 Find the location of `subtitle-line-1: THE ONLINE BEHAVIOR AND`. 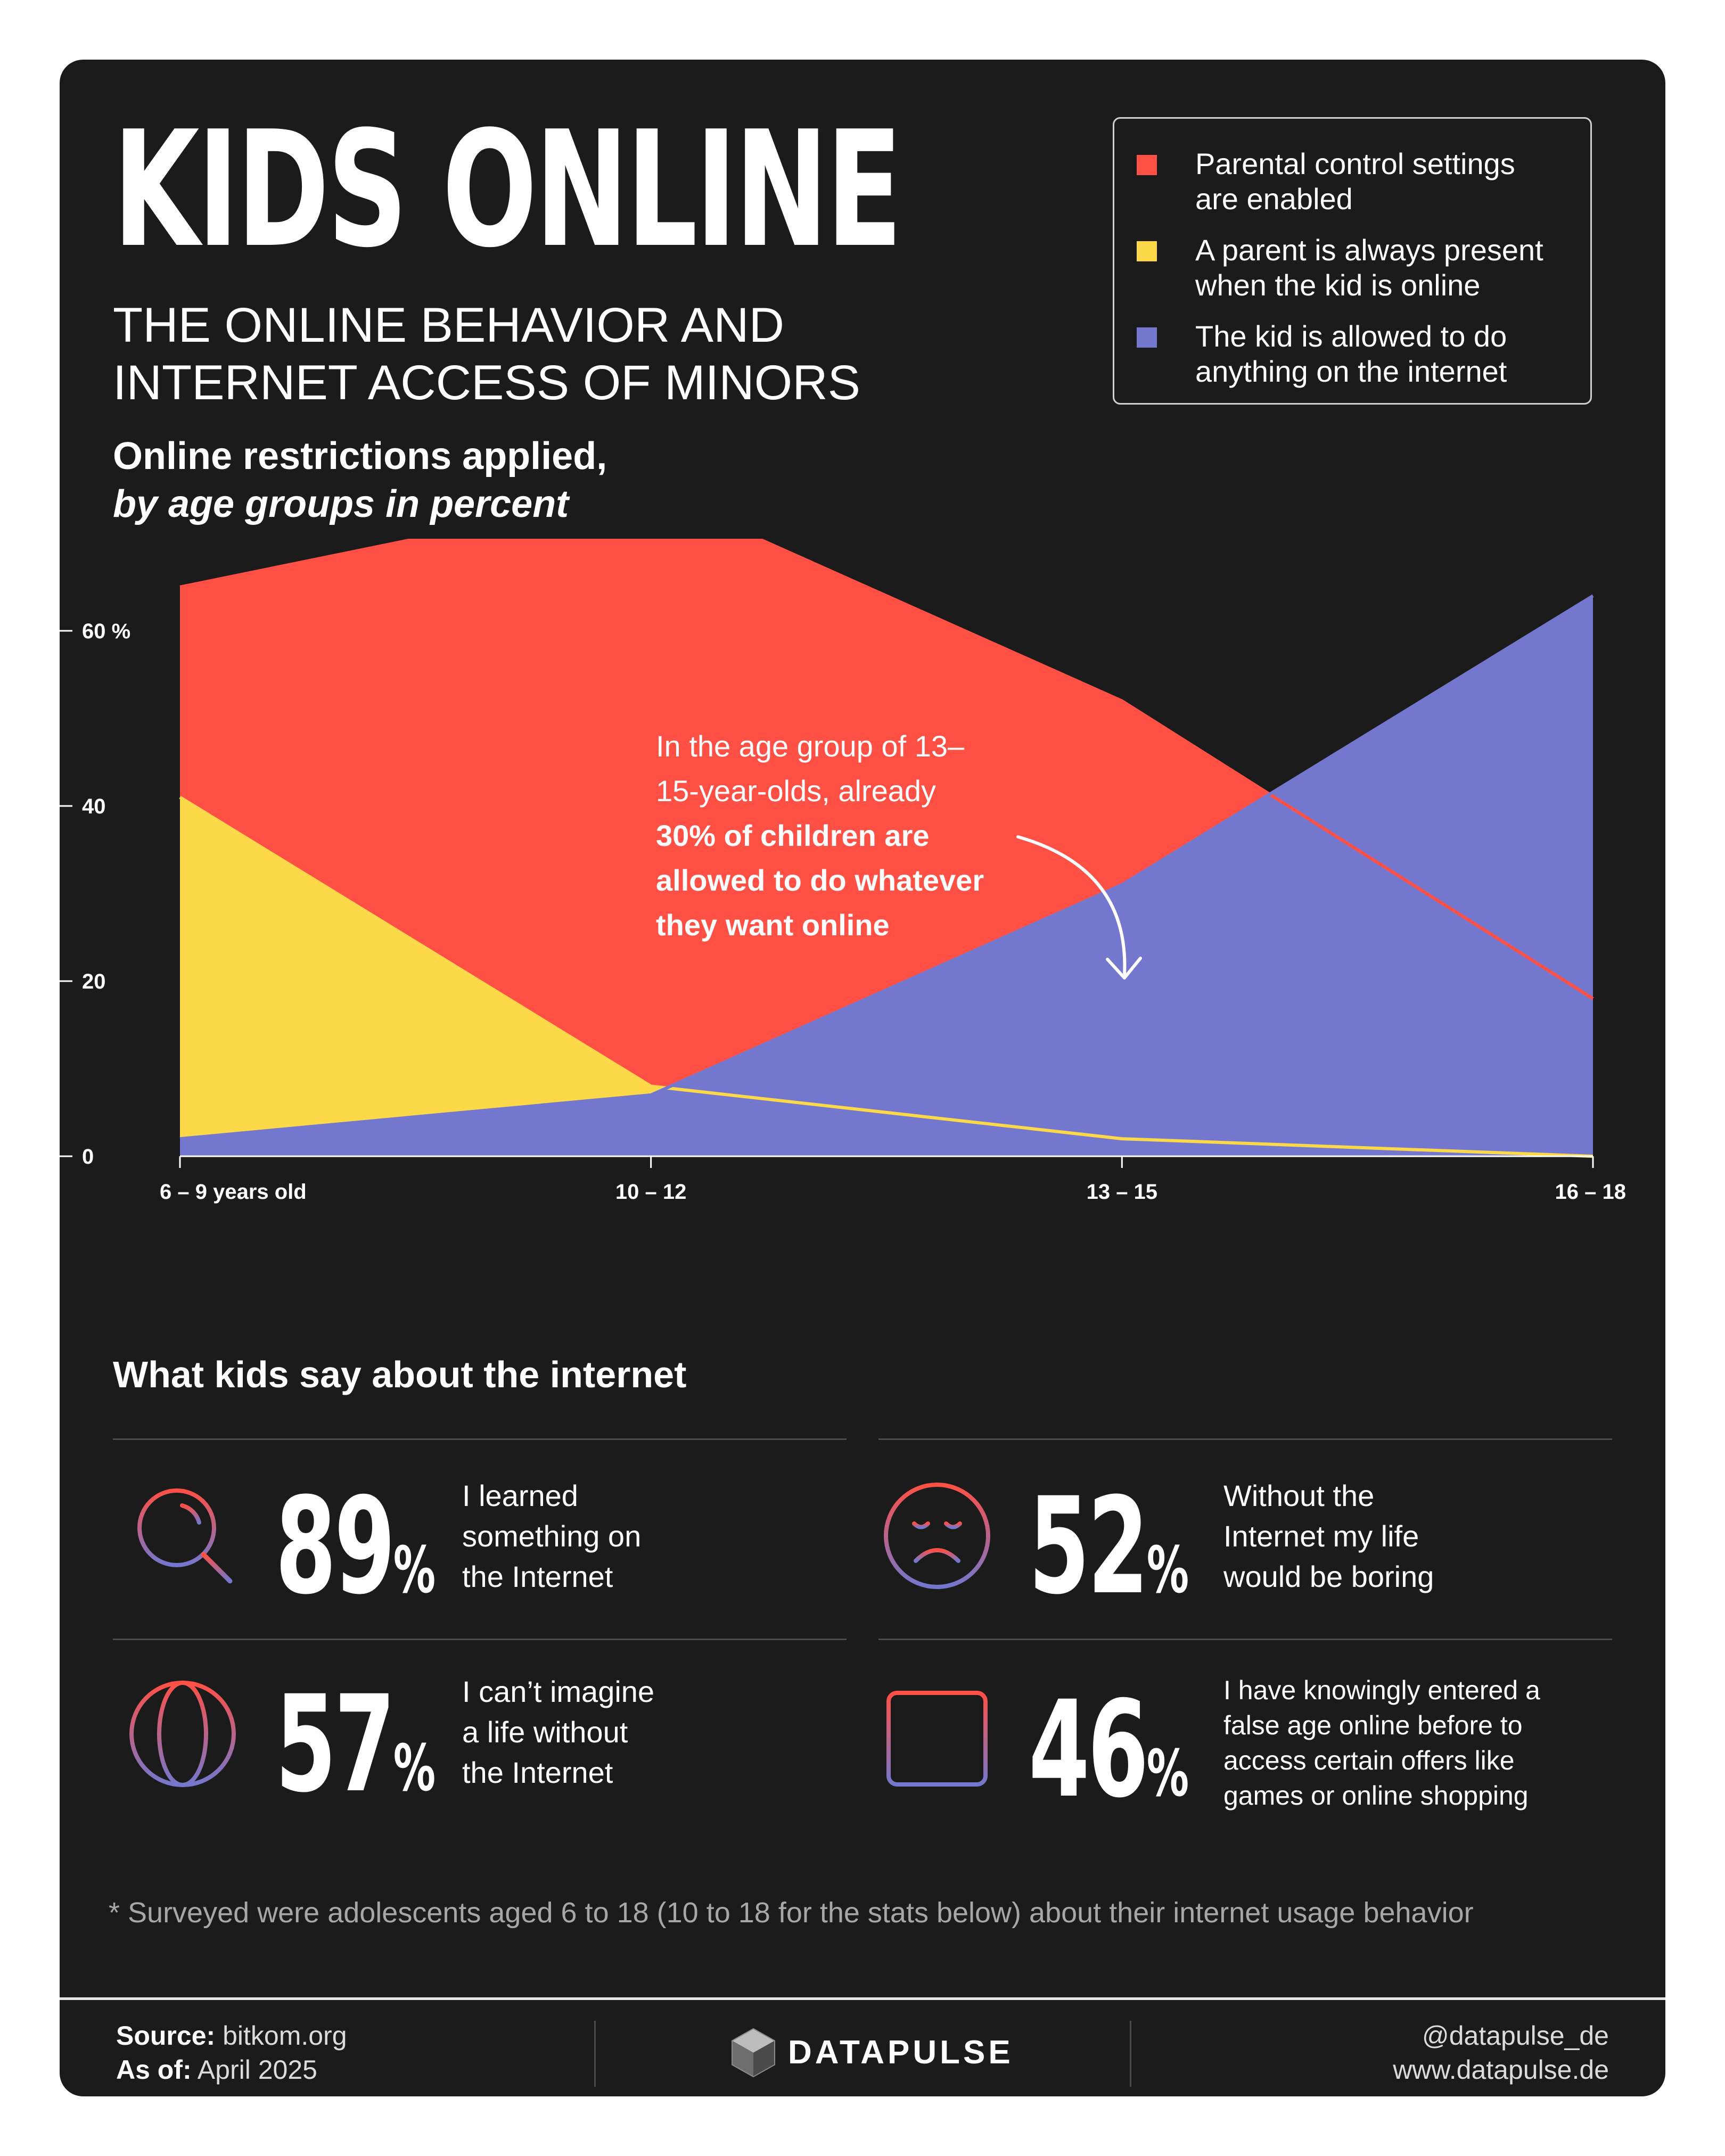

subtitle-line-1: THE ONLINE BEHAVIOR AND is located at coordinates (449, 325).